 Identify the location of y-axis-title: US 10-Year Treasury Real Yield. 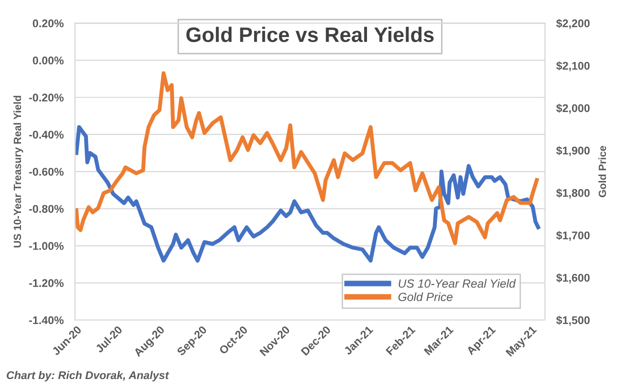
(18, 172).